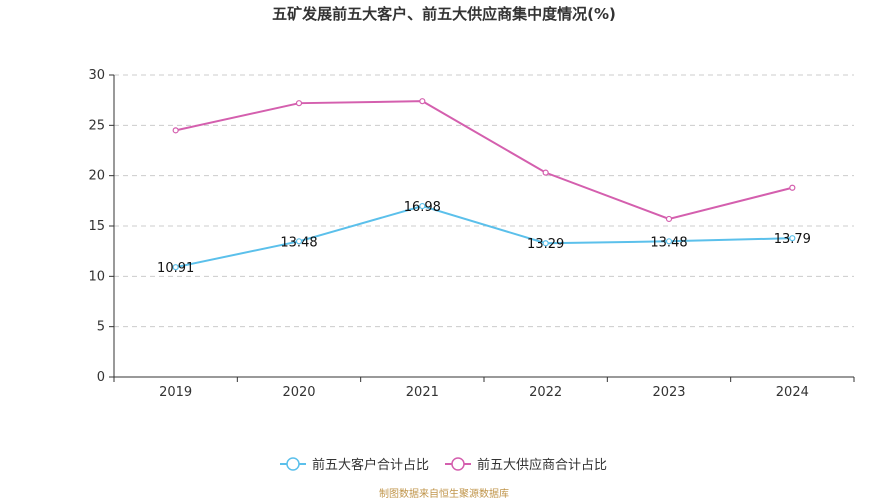 The width and height of the screenshot is (889, 500). I want to click on source-note: 制图数据来自恒生聚源数据库, so click(444, 493).